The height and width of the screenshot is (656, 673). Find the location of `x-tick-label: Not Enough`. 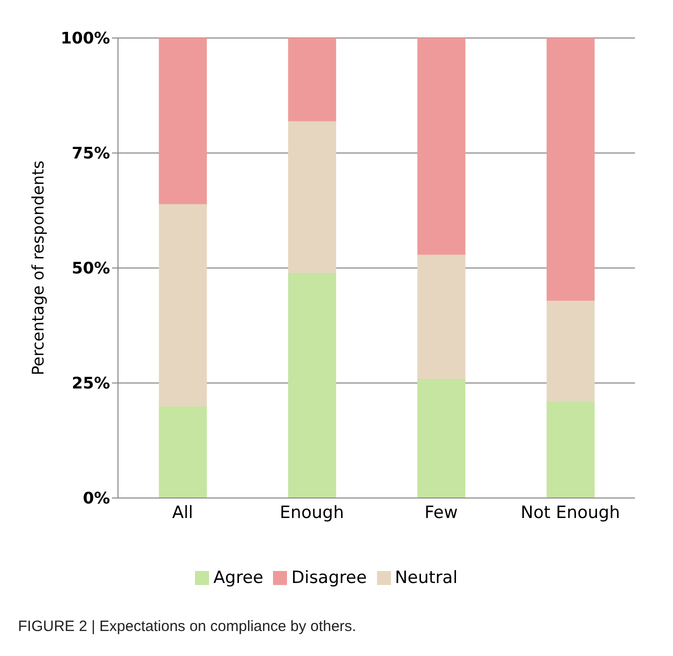

x-tick-label: Not Enough is located at coordinates (570, 513).